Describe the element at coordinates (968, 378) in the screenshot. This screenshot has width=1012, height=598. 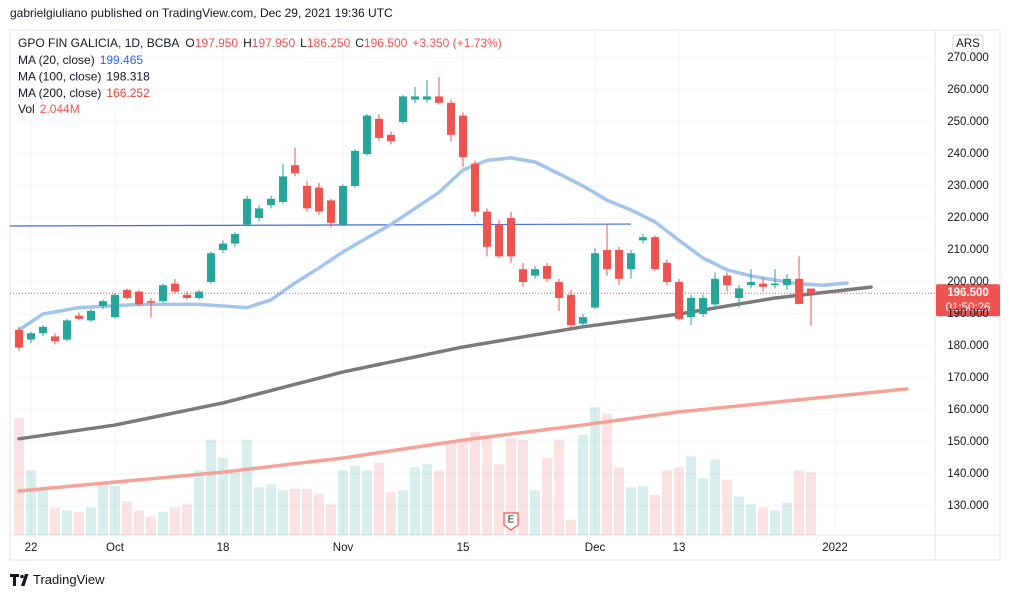
I see `y-tick-label: 170.000` at that location.